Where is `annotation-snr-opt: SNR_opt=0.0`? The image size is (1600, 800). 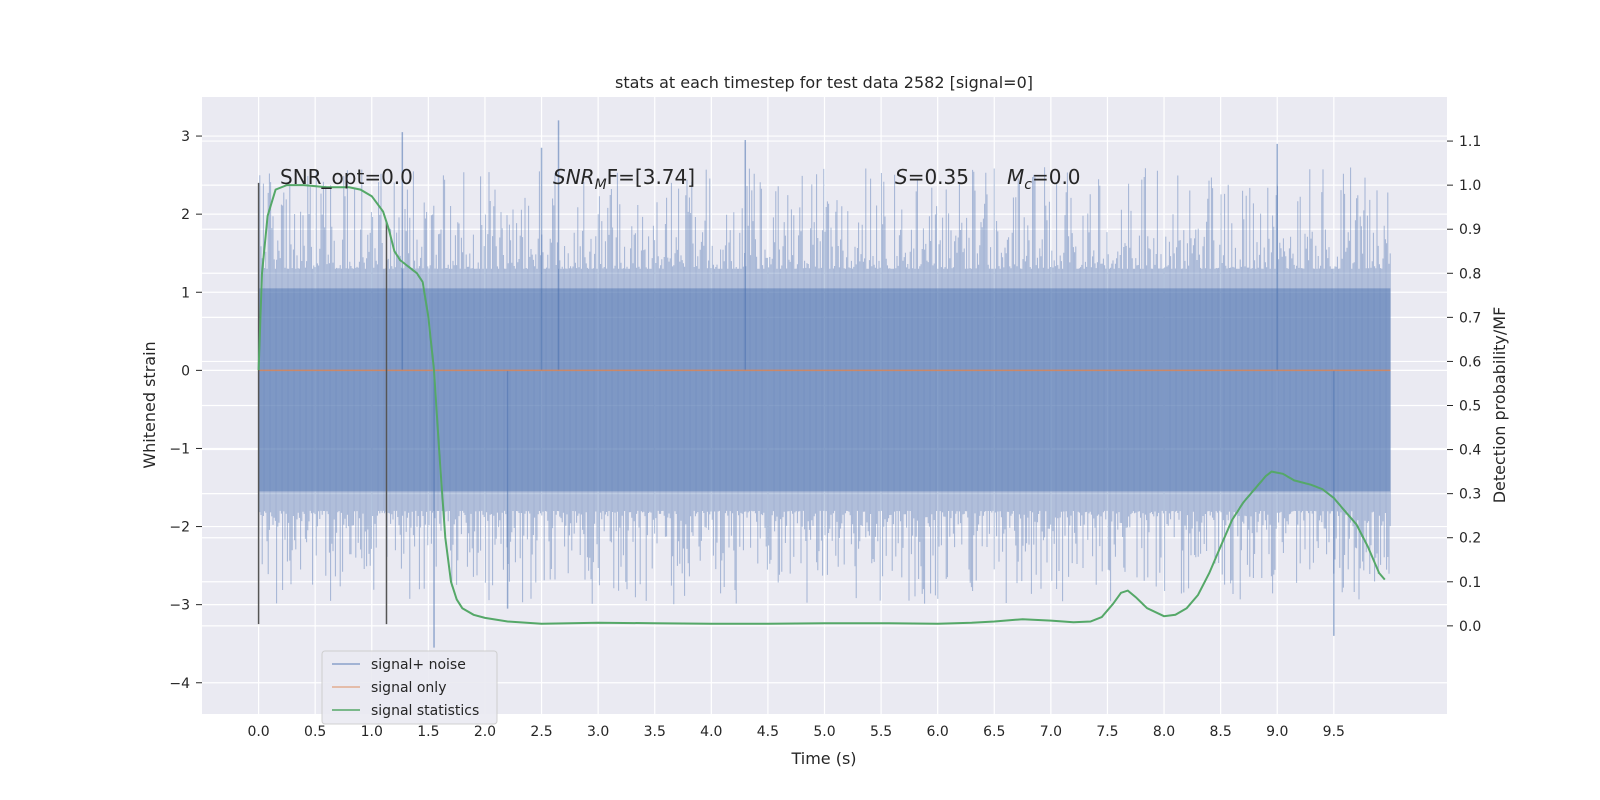
annotation-snr-opt: SNR_opt=0.0 is located at coordinates (346, 177).